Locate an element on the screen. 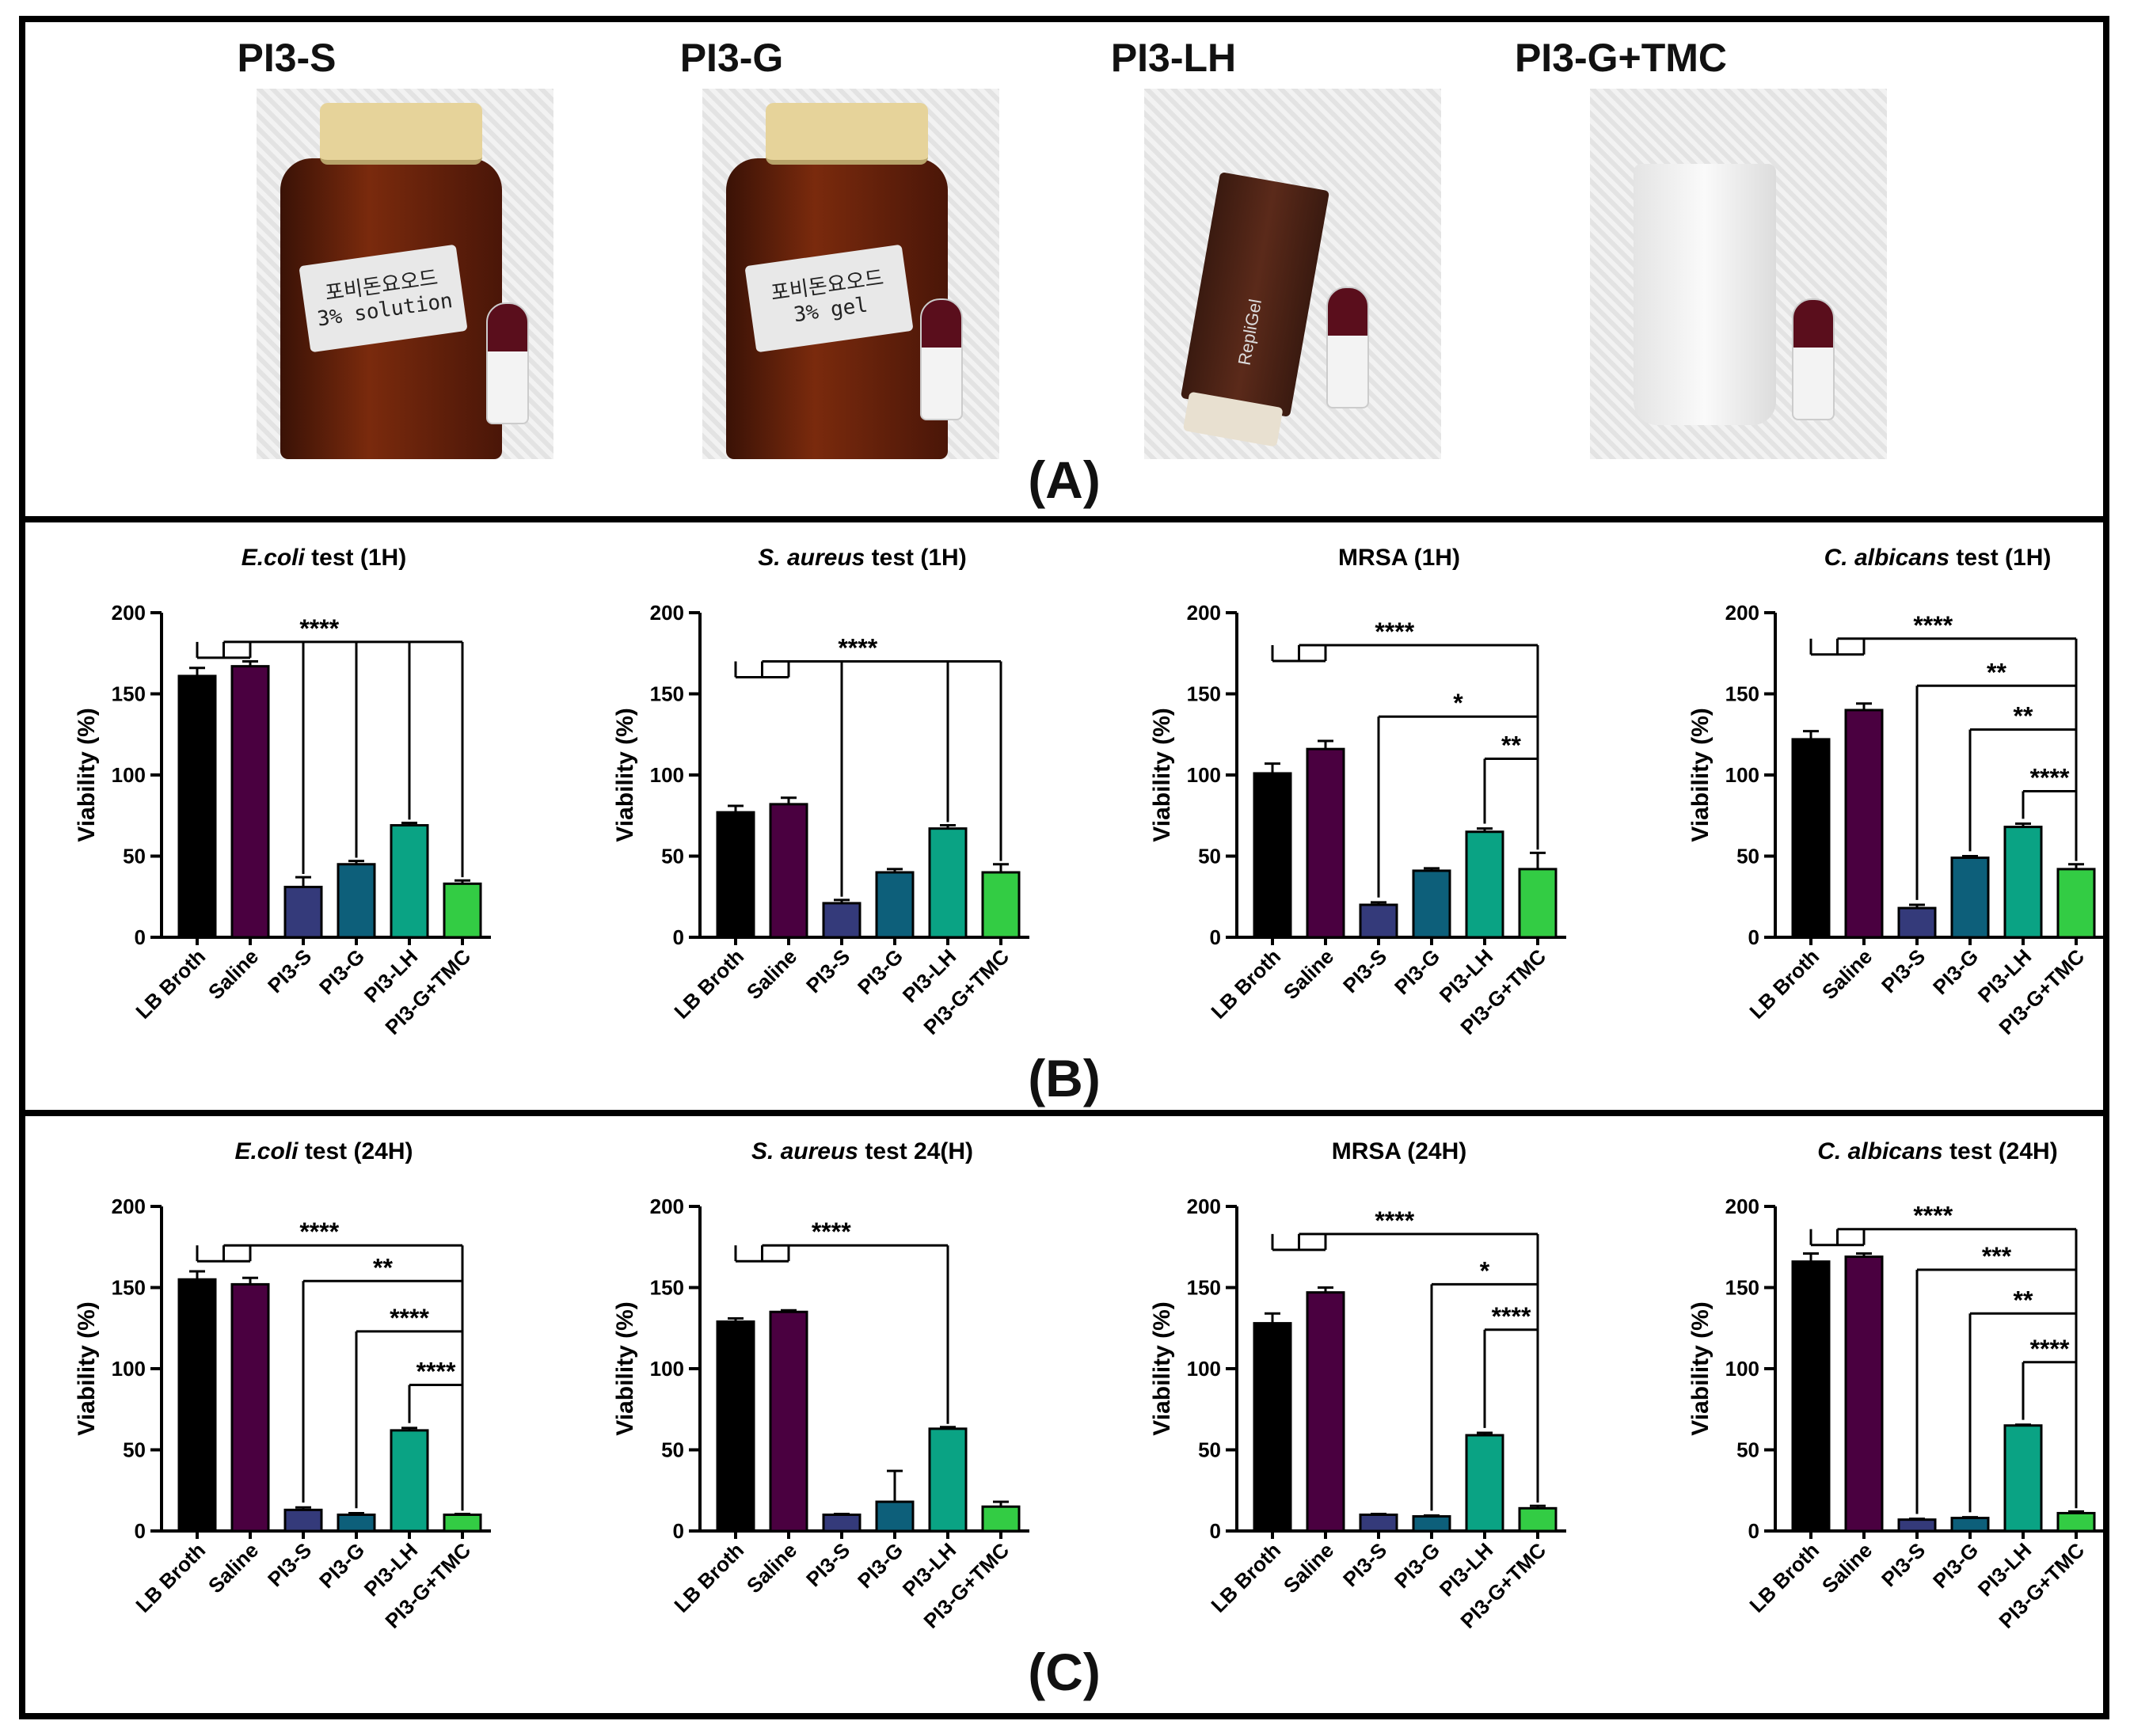 The width and height of the screenshot is (2130, 1736). significance-stars: * is located at coordinates (1485, 1270).